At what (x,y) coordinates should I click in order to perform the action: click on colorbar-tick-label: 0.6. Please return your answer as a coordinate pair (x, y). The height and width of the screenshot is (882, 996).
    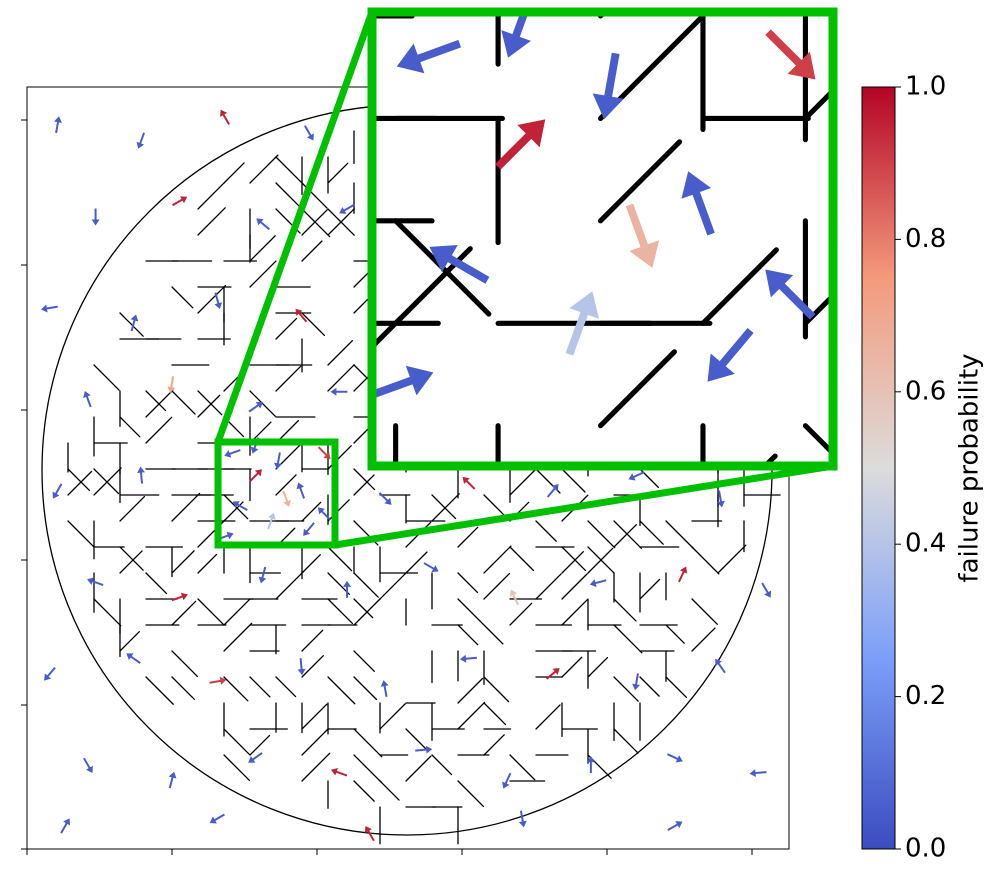
    Looking at the image, I should click on (925, 391).